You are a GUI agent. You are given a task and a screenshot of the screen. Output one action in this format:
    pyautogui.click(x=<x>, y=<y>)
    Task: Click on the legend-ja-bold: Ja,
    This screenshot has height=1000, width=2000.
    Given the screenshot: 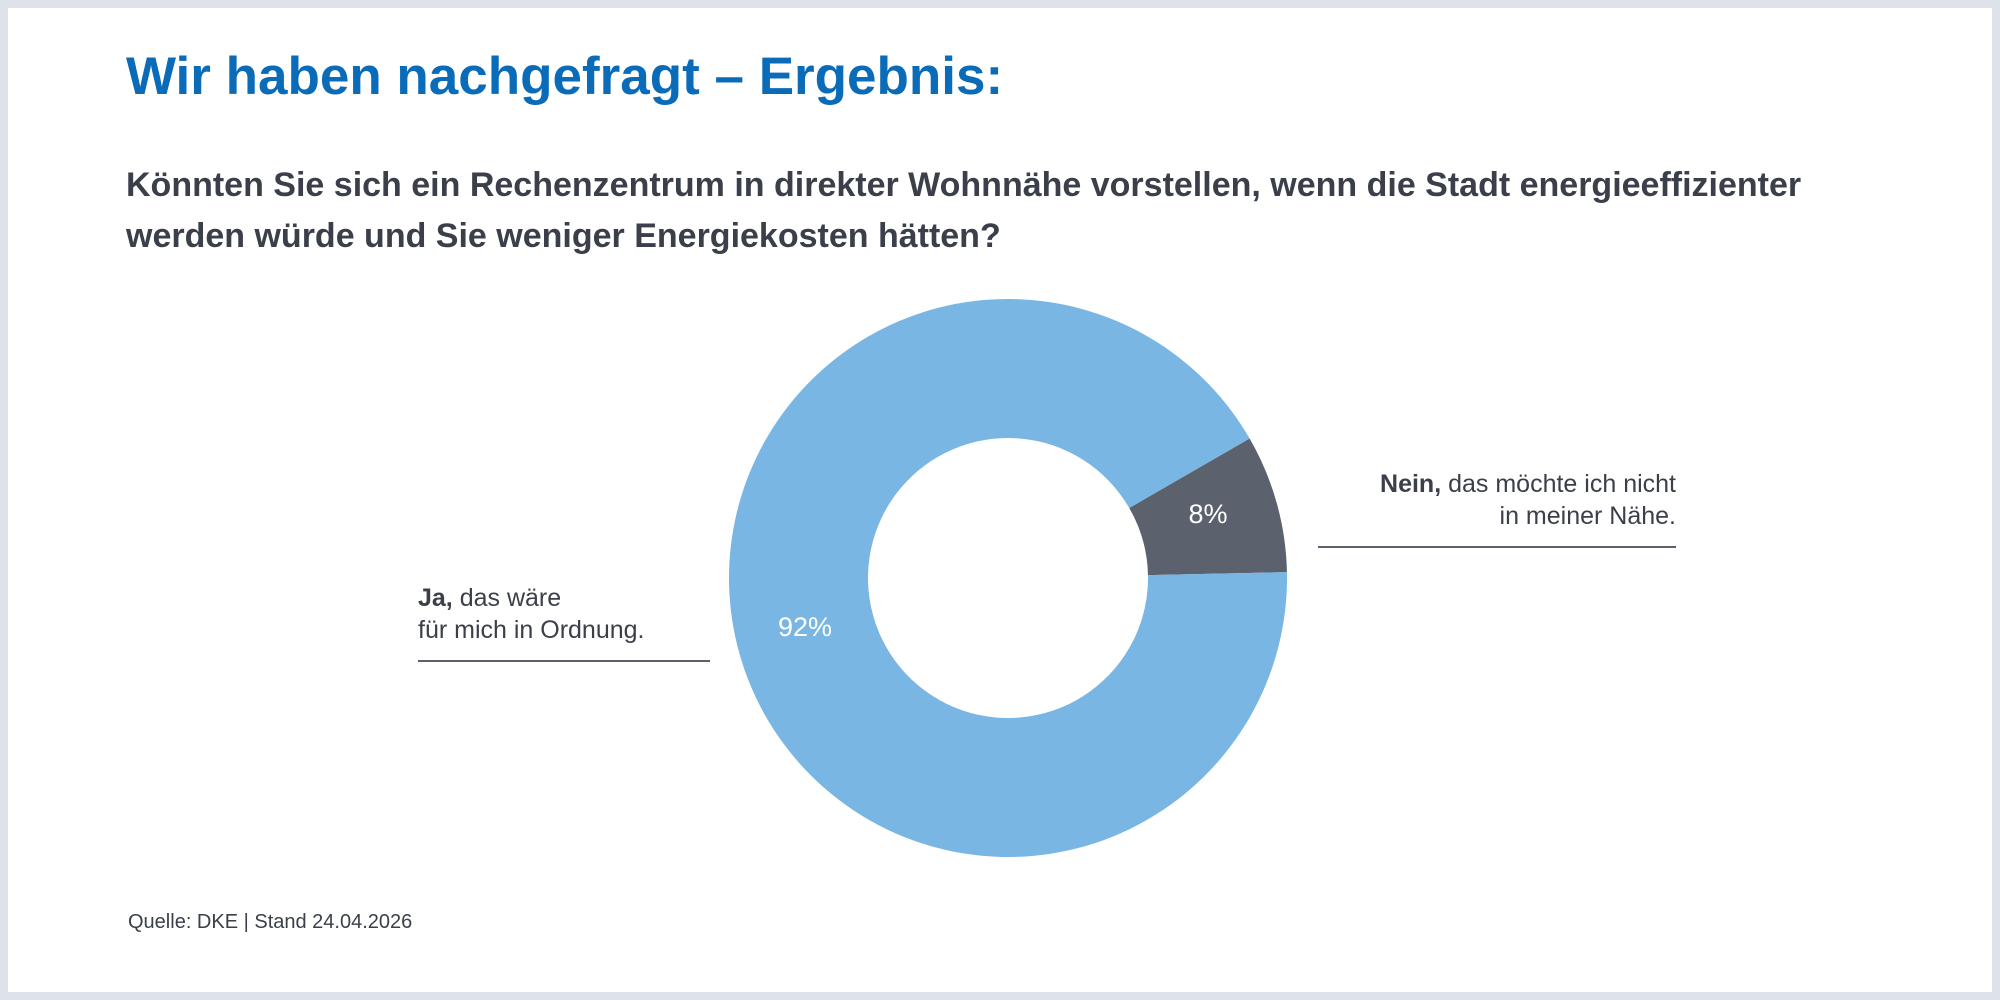 What is the action you would take?
    pyautogui.click(x=435, y=598)
    